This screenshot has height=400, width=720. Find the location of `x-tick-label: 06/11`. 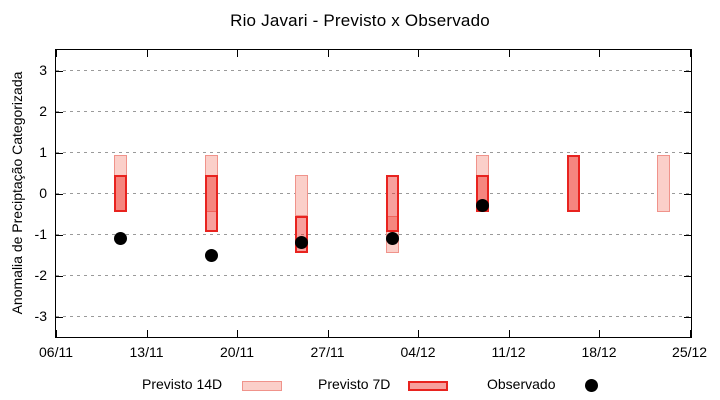

x-tick-label: 06/11 is located at coordinates (56, 352).